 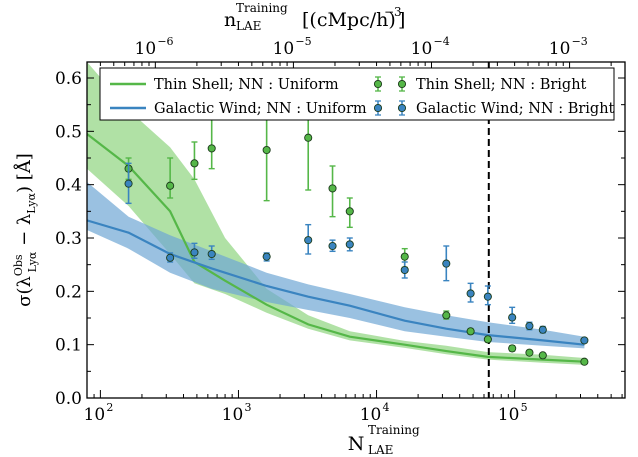 What do you see at coordinates (580, 41) in the screenshot?
I see `top-x-tick-label-exp: −3` at bounding box center [580, 41].